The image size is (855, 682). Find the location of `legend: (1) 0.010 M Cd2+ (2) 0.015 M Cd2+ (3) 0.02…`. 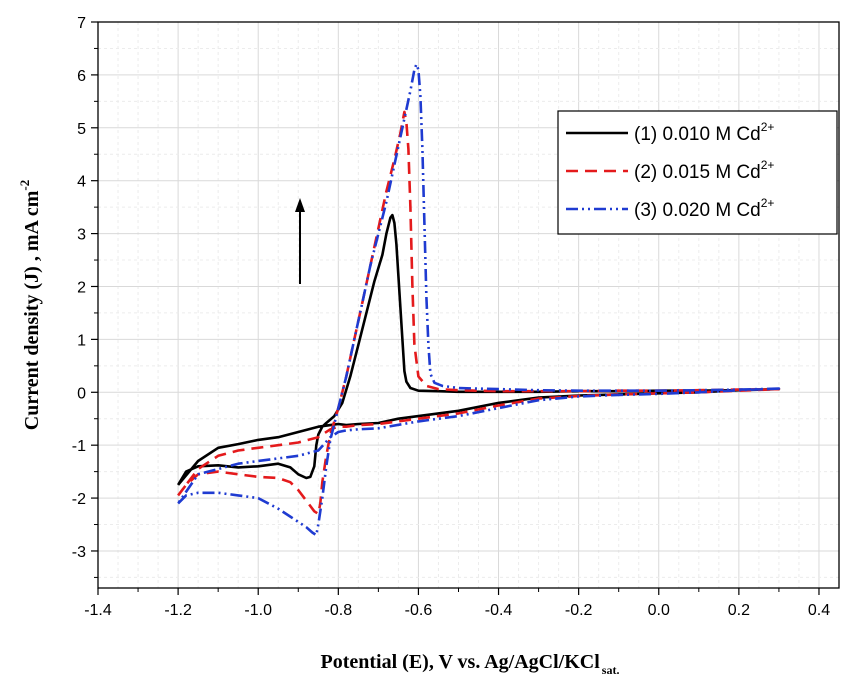

legend: (1) 0.010 M Cd2+ (2) 0.015 M Cd2+ (3) 0.02… is located at coordinates (697, 172).